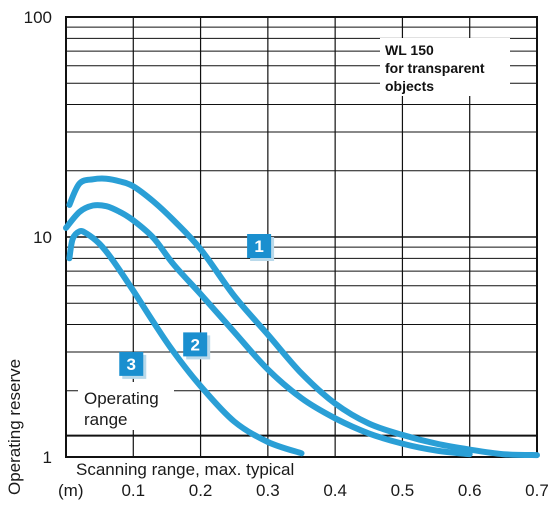  What do you see at coordinates (403, 490) in the screenshot?
I see `x-tick-label: 0.5` at bounding box center [403, 490].